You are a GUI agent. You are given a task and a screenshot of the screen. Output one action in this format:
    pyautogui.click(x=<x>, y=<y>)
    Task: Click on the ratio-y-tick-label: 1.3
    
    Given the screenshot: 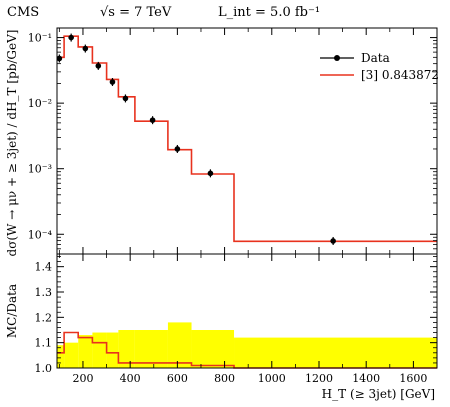 What is the action you would take?
    pyautogui.click(x=44, y=292)
    